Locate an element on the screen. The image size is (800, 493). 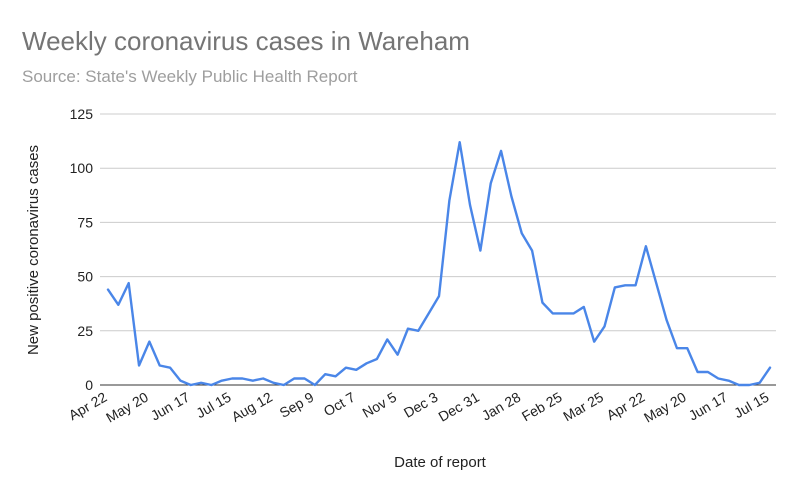
y-tick-label: 25 is located at coordinates (85, 331).